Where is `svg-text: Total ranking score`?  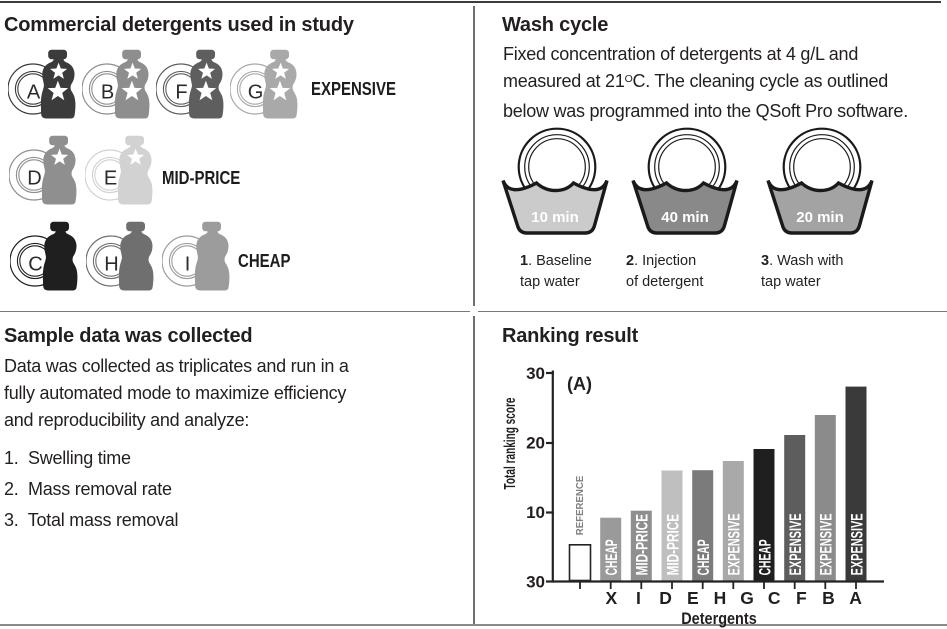
svg-text: Total ranking score is located at coordinates (510, 443).